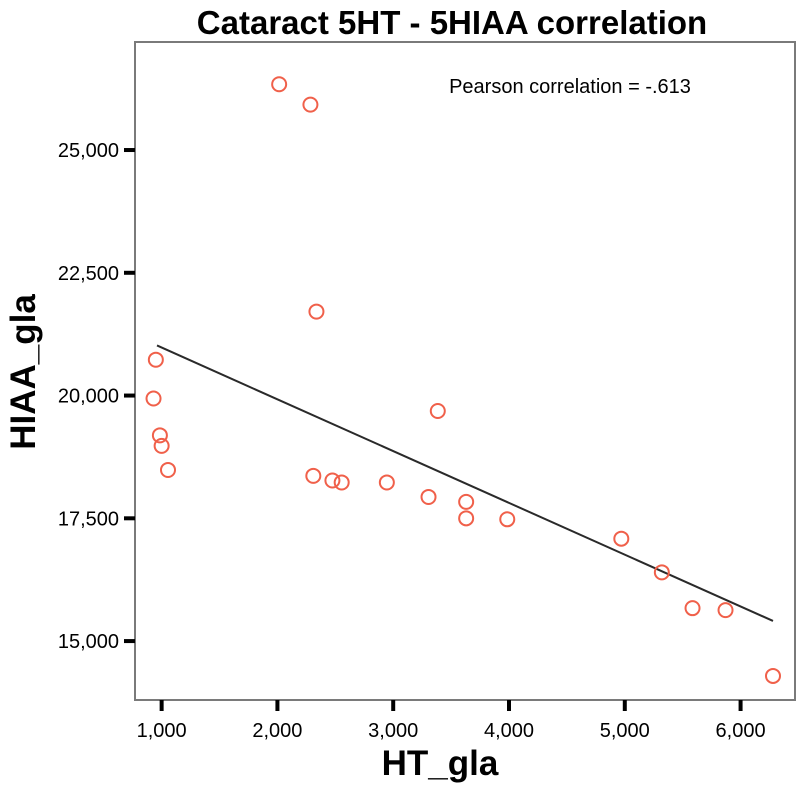 The width and height of the screenshot is (800, 786). What do you see at coordinates (393, 731) in the screenshot?
I see `x-tick-label: 3,000` at bounding box center [393, 731].